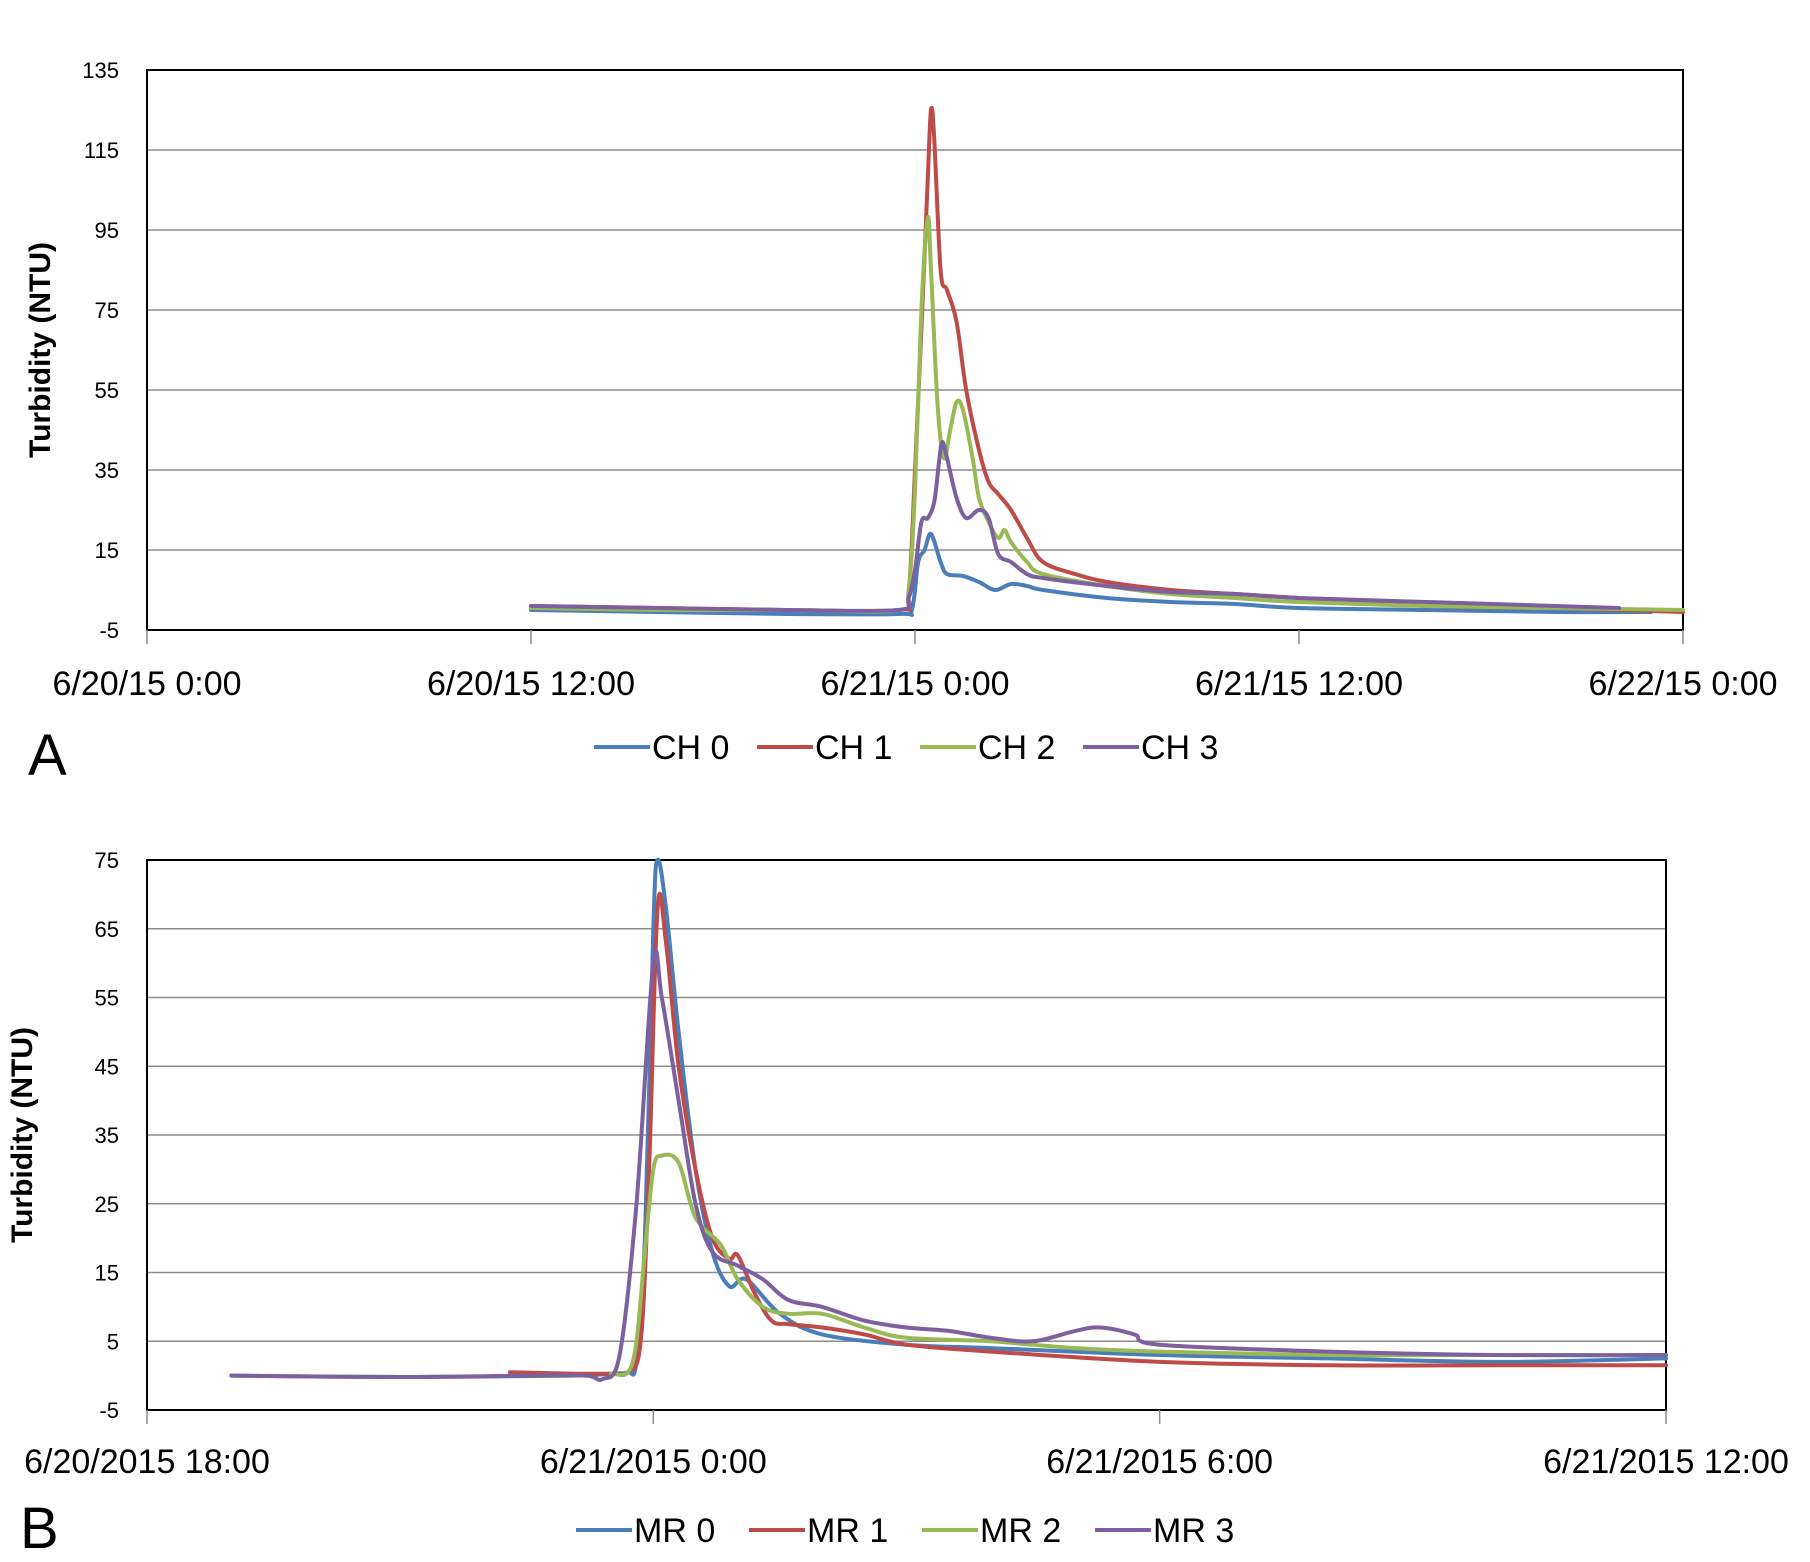 This screenshot has width=1810, height=1562. What do you see at coordinates (39, 1528) in the screenshot?
I see `panel-label: B` at bounding box center [39, 1528].